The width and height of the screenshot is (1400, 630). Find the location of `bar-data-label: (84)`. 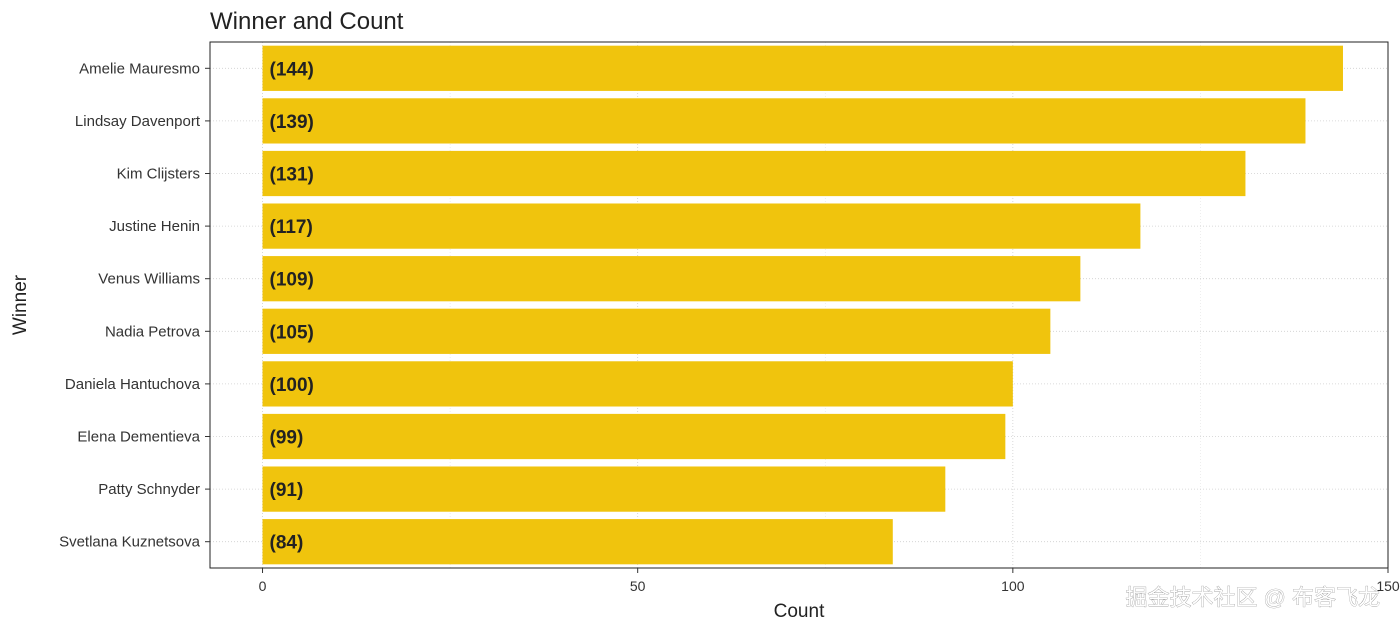

bar-data-label: (84) is located at coordinates (287, 543).